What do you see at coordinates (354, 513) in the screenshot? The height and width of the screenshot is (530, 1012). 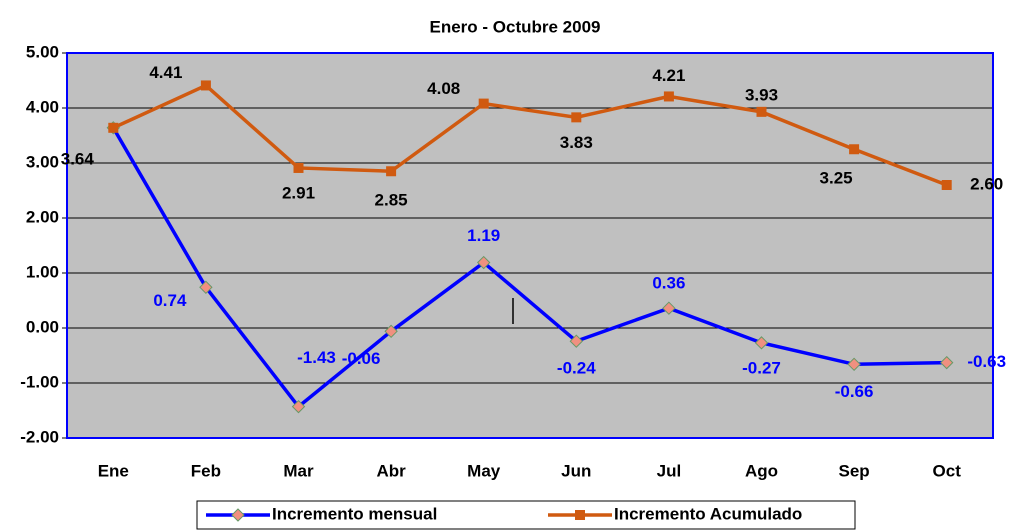 I see `legend-label: Incremento mensual` at bounding box center [354, 513].